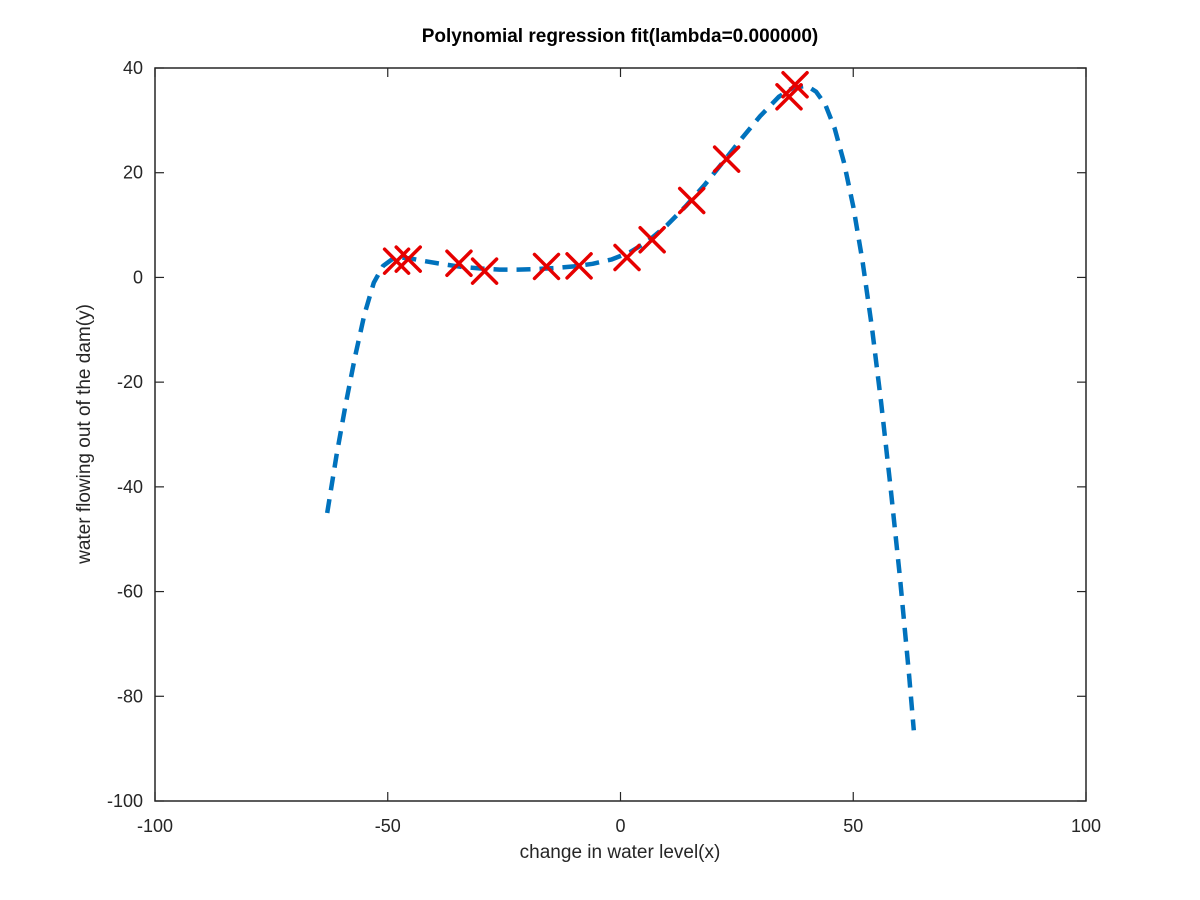 The height and width of the screenshot is (900, 1200). I want to click on x-tick-label: 0, so click(620, 826).